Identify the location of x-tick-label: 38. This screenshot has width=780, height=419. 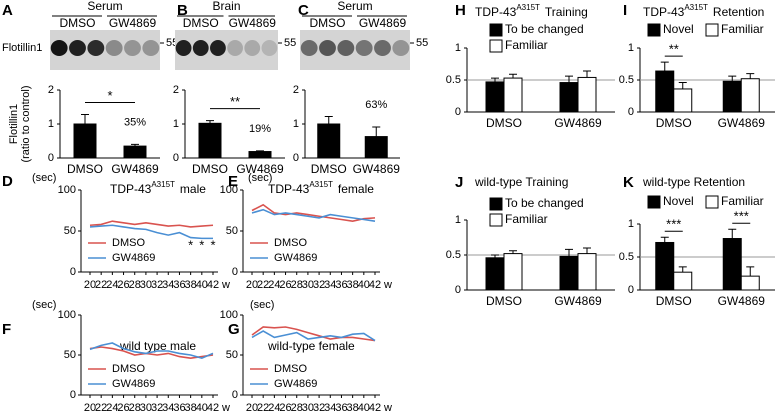
(191, 408).